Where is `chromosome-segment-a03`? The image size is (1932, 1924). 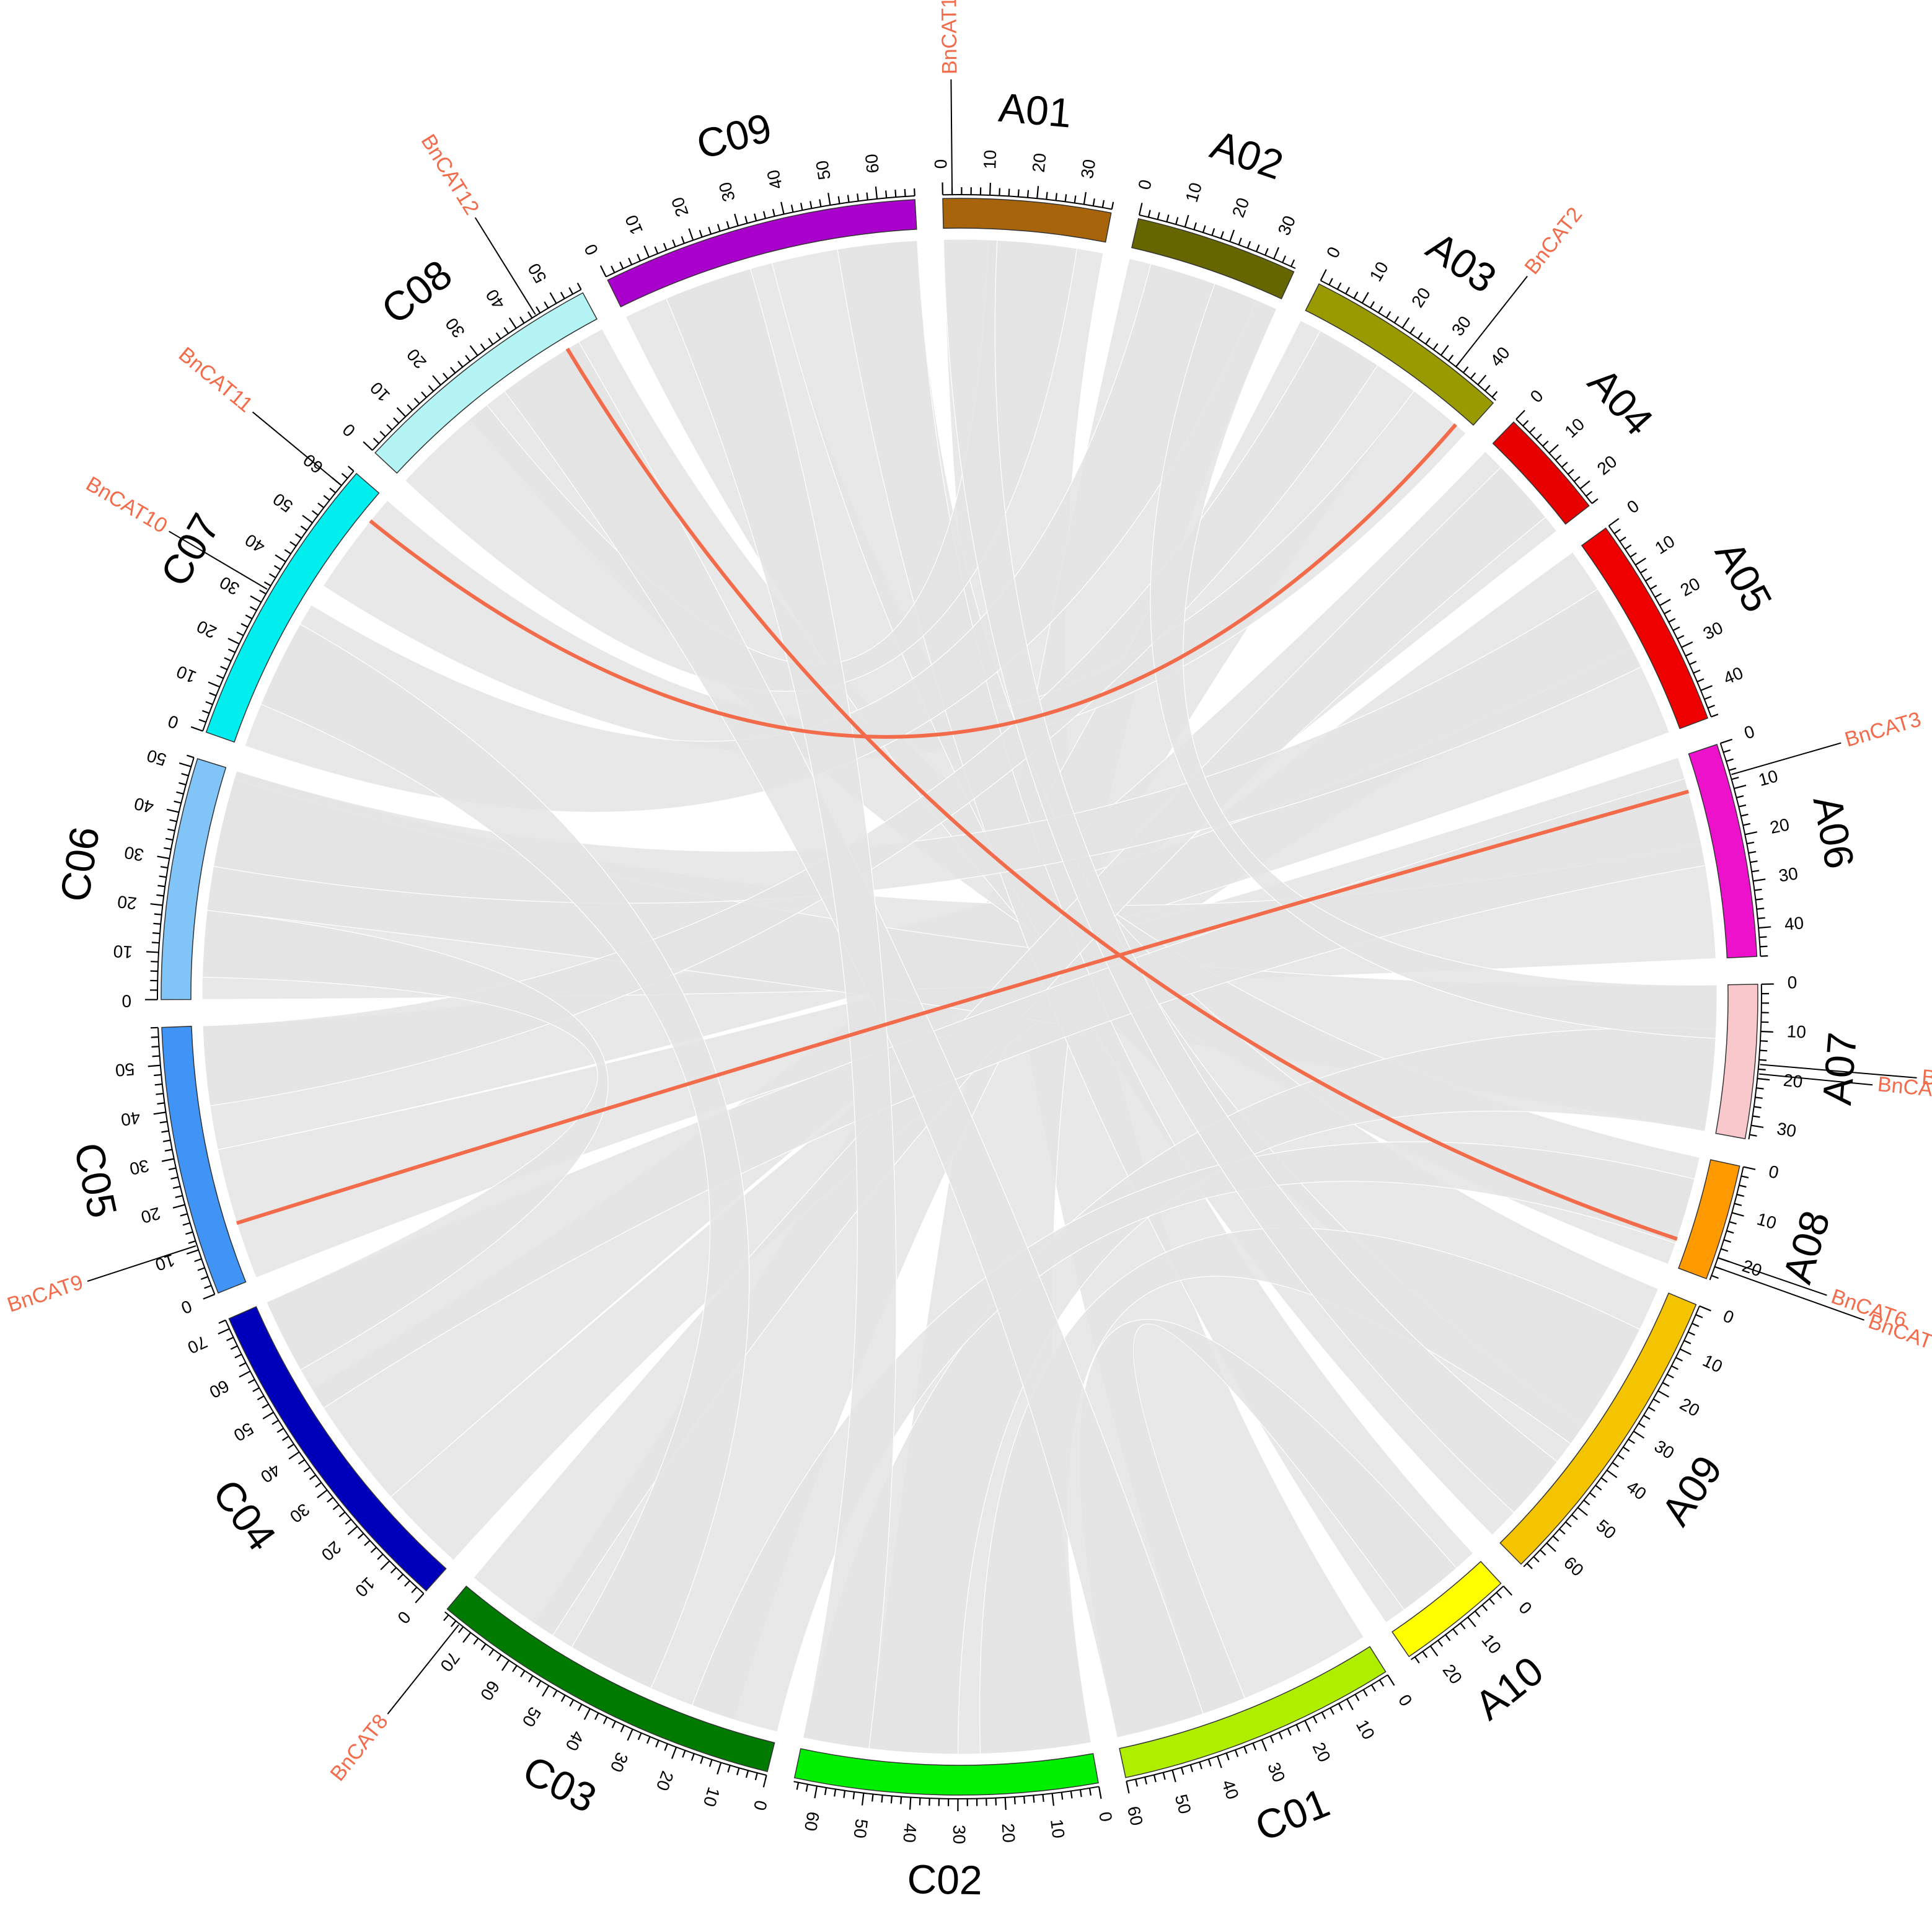 chromosome-segment-a03 is located at coordinates (1399, 355).